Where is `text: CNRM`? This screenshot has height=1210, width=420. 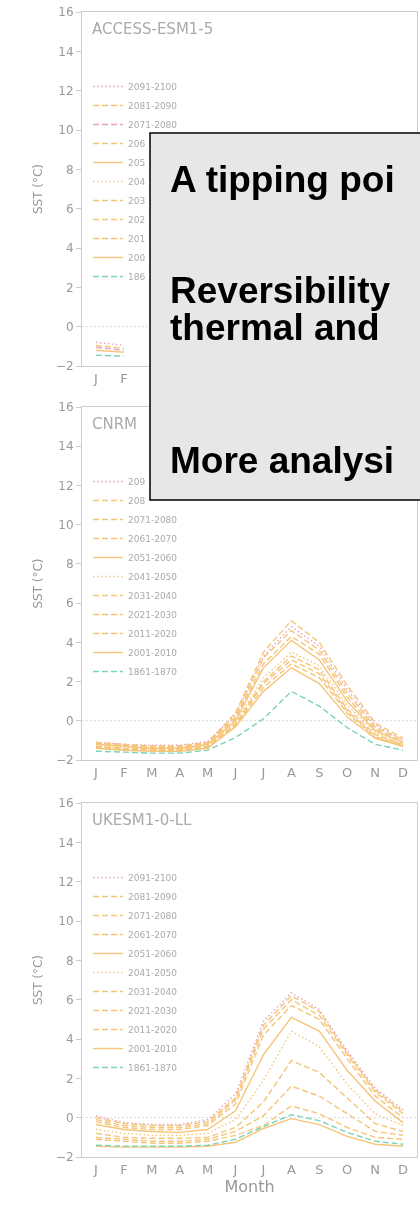
text: CNRM is located at coordinates (115, 424).